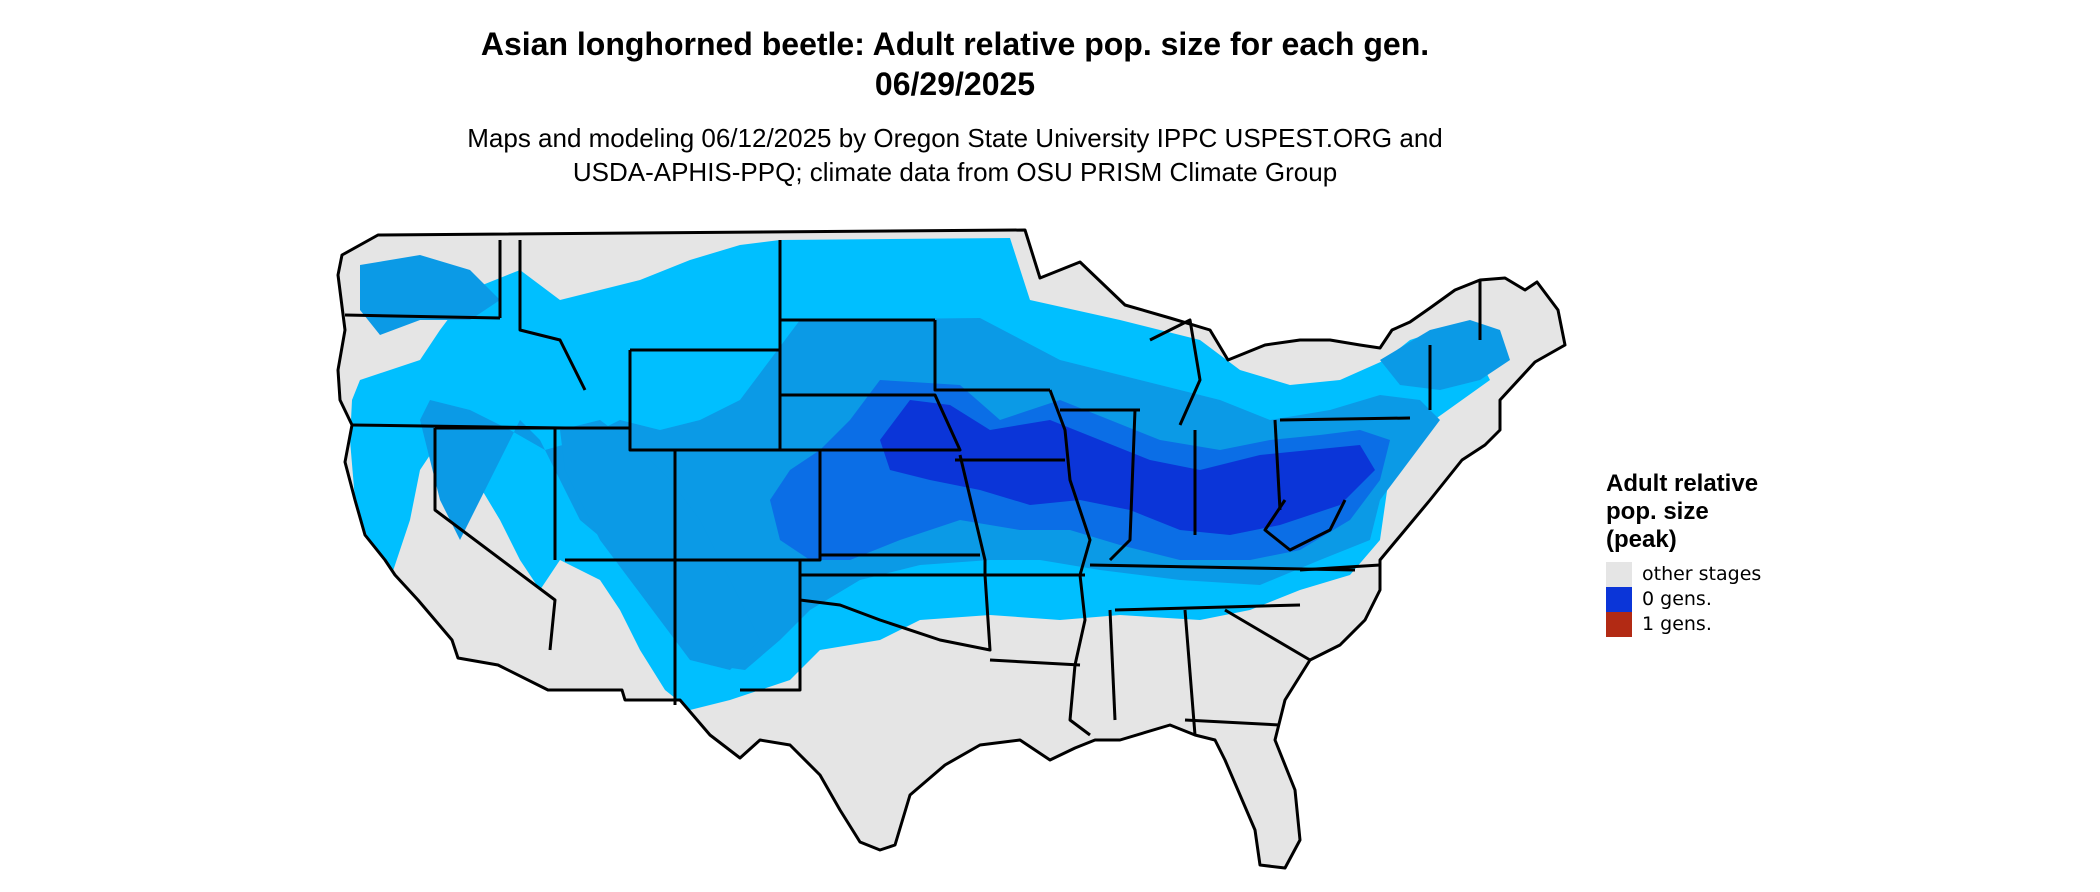 This screenshot has height=892, width=2100. I want to click on border-wa-or, so click(422, 316).